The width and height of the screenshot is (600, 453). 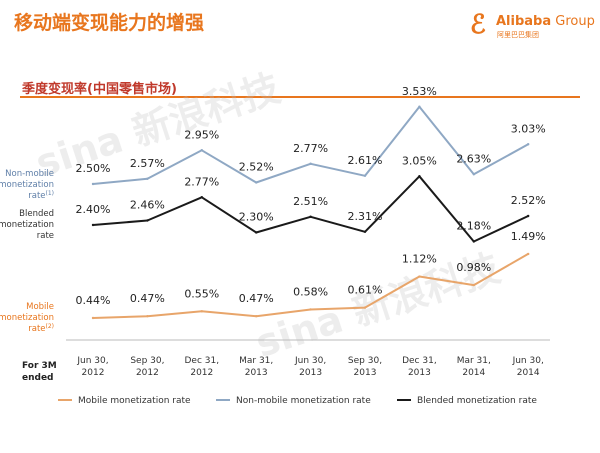 What do you see at coordinates (473, 226) in the screenshot?
I see `data-label-blended: 2.18%` at bounding box center [473, 226].